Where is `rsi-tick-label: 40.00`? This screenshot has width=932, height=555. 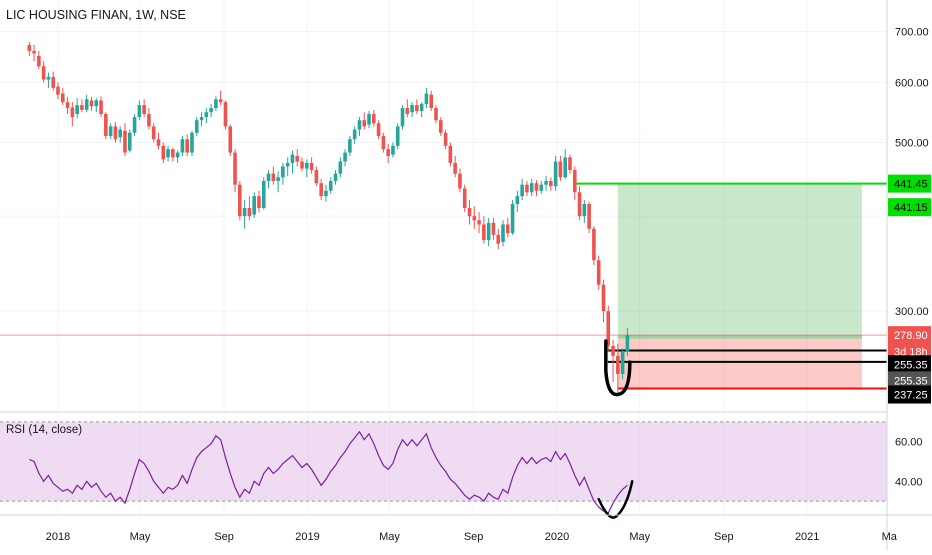
rsi-tick-label: 40.00 is located at coordinates (909, 482).